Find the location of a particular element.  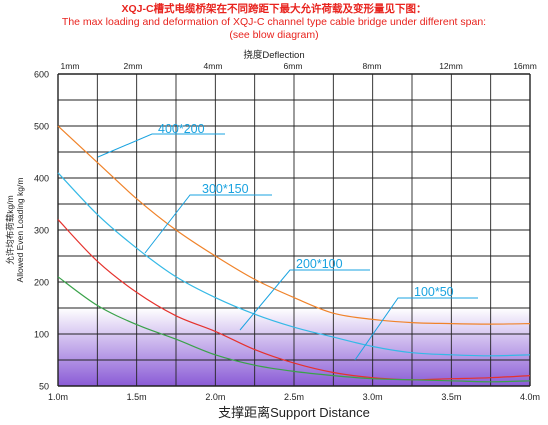

callout-label-200x100: 200*100 is located at coordinates (319, 264).